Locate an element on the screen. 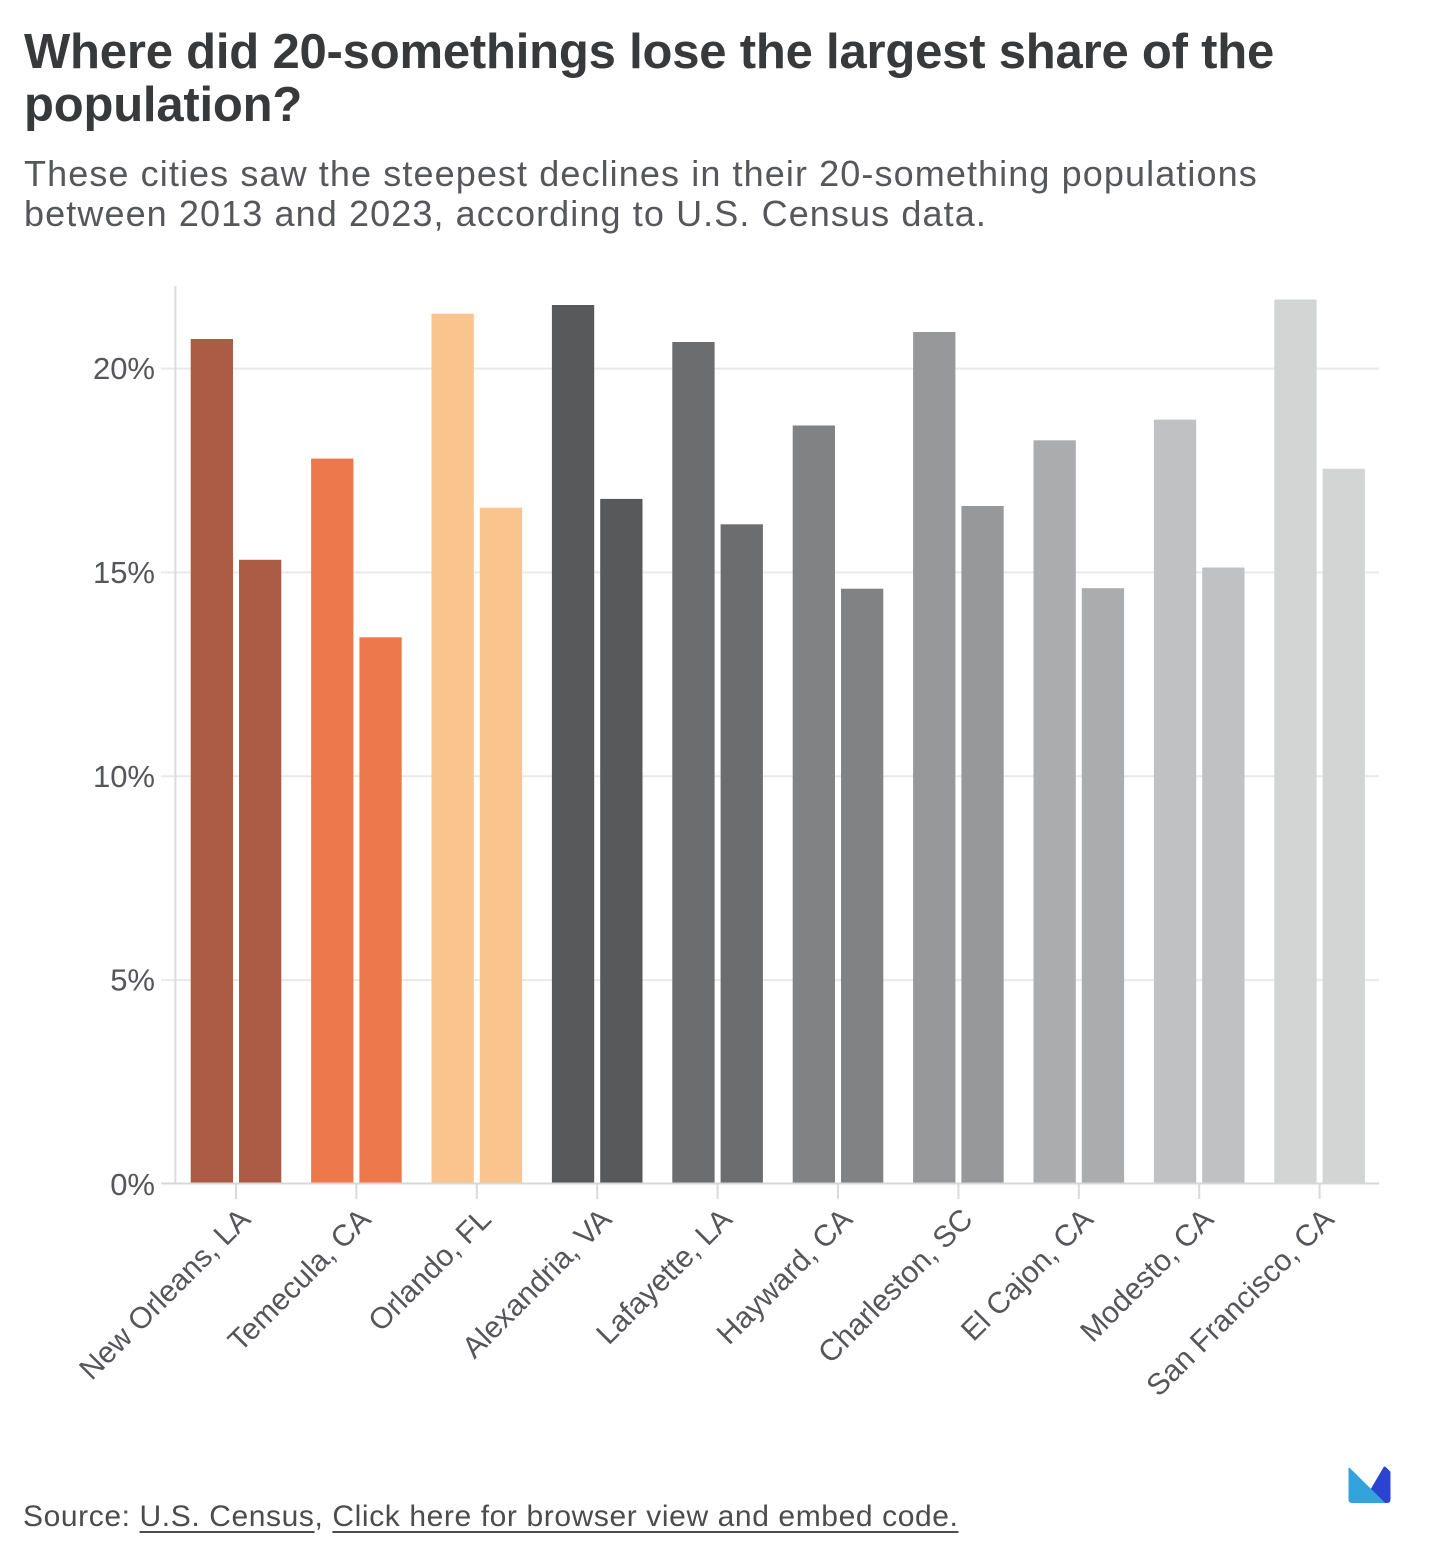 This screenshot has height=1556, width=1440. svg-text: 10% is located at coordinates (124, 776).